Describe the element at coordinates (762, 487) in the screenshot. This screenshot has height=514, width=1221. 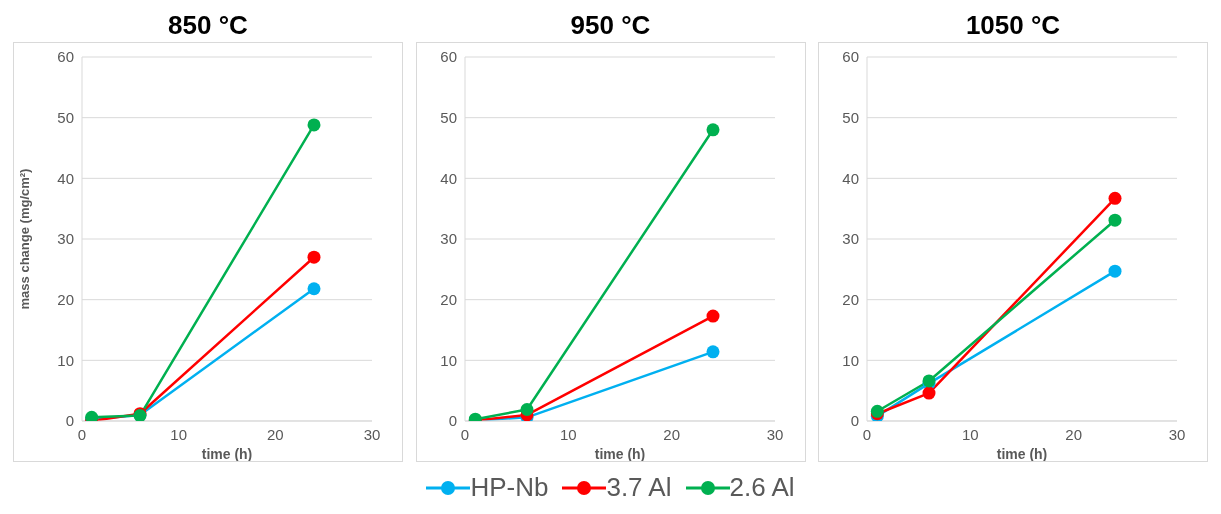
I see `legend-label: 2.6 Al` at that location.